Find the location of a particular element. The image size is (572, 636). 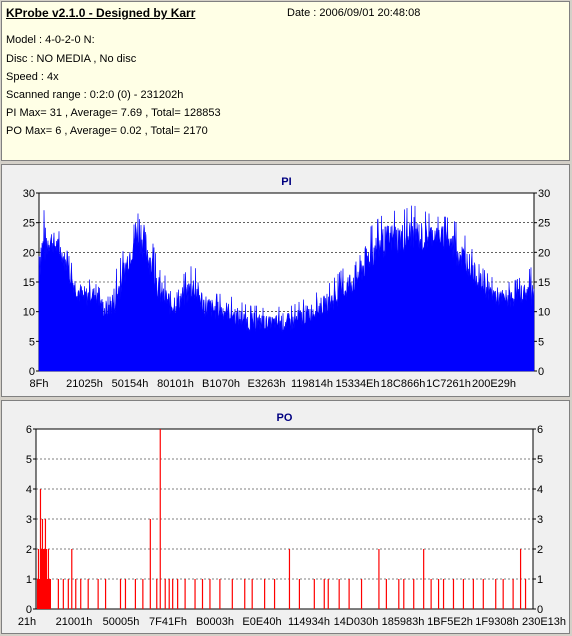

x-tick-label: E0E40h is located at coordinates (261, 622).